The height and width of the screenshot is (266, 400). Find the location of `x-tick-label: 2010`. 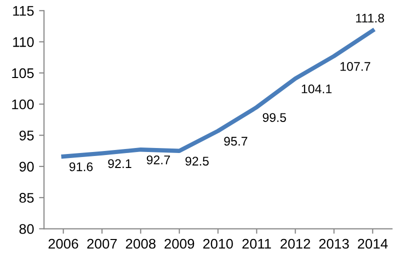

x-tick-label: 2010 is located at coordinates (218, 243).